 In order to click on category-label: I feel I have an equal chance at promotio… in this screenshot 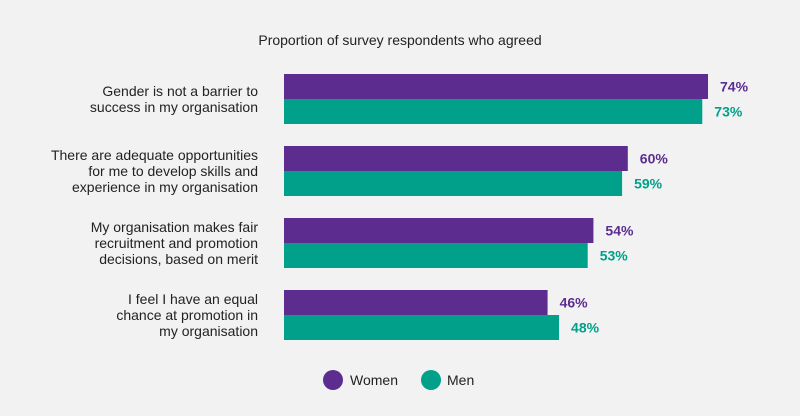, I will do `click(187, 315)`.